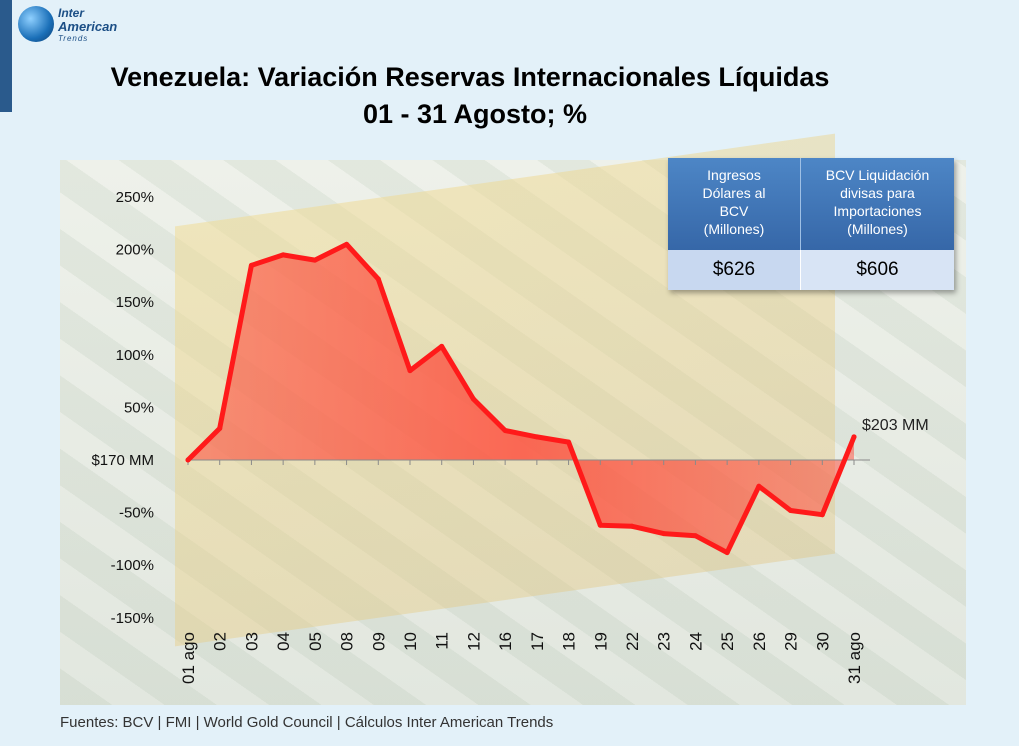 The height and width of the screenshot is (746, 1019). I want to click on globe-icon, so click(36, 24).